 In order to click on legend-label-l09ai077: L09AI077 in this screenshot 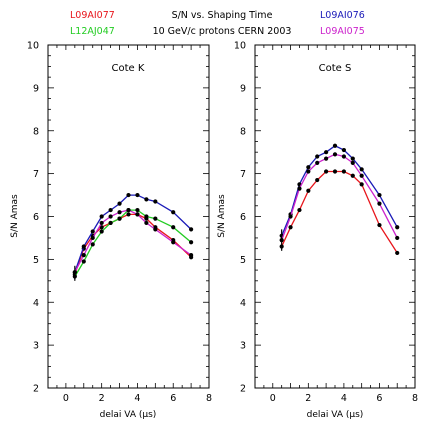, I will do `click(92, 15)`.